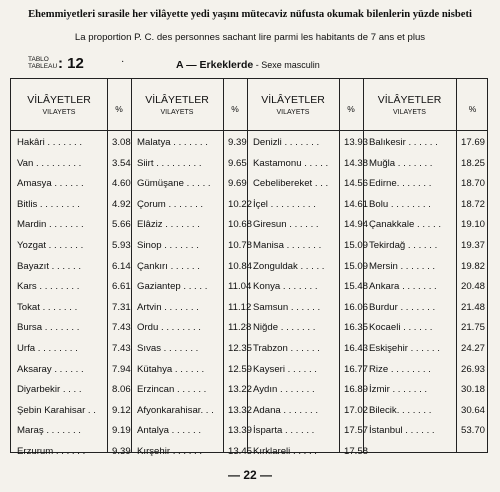 The width and height of the screenshot is (500, 492). What do you see at coordinates (287, 307) in the screenshot?
I see `vilayet-name: Samsun . . . . . .` at bounding box center [287, 307].